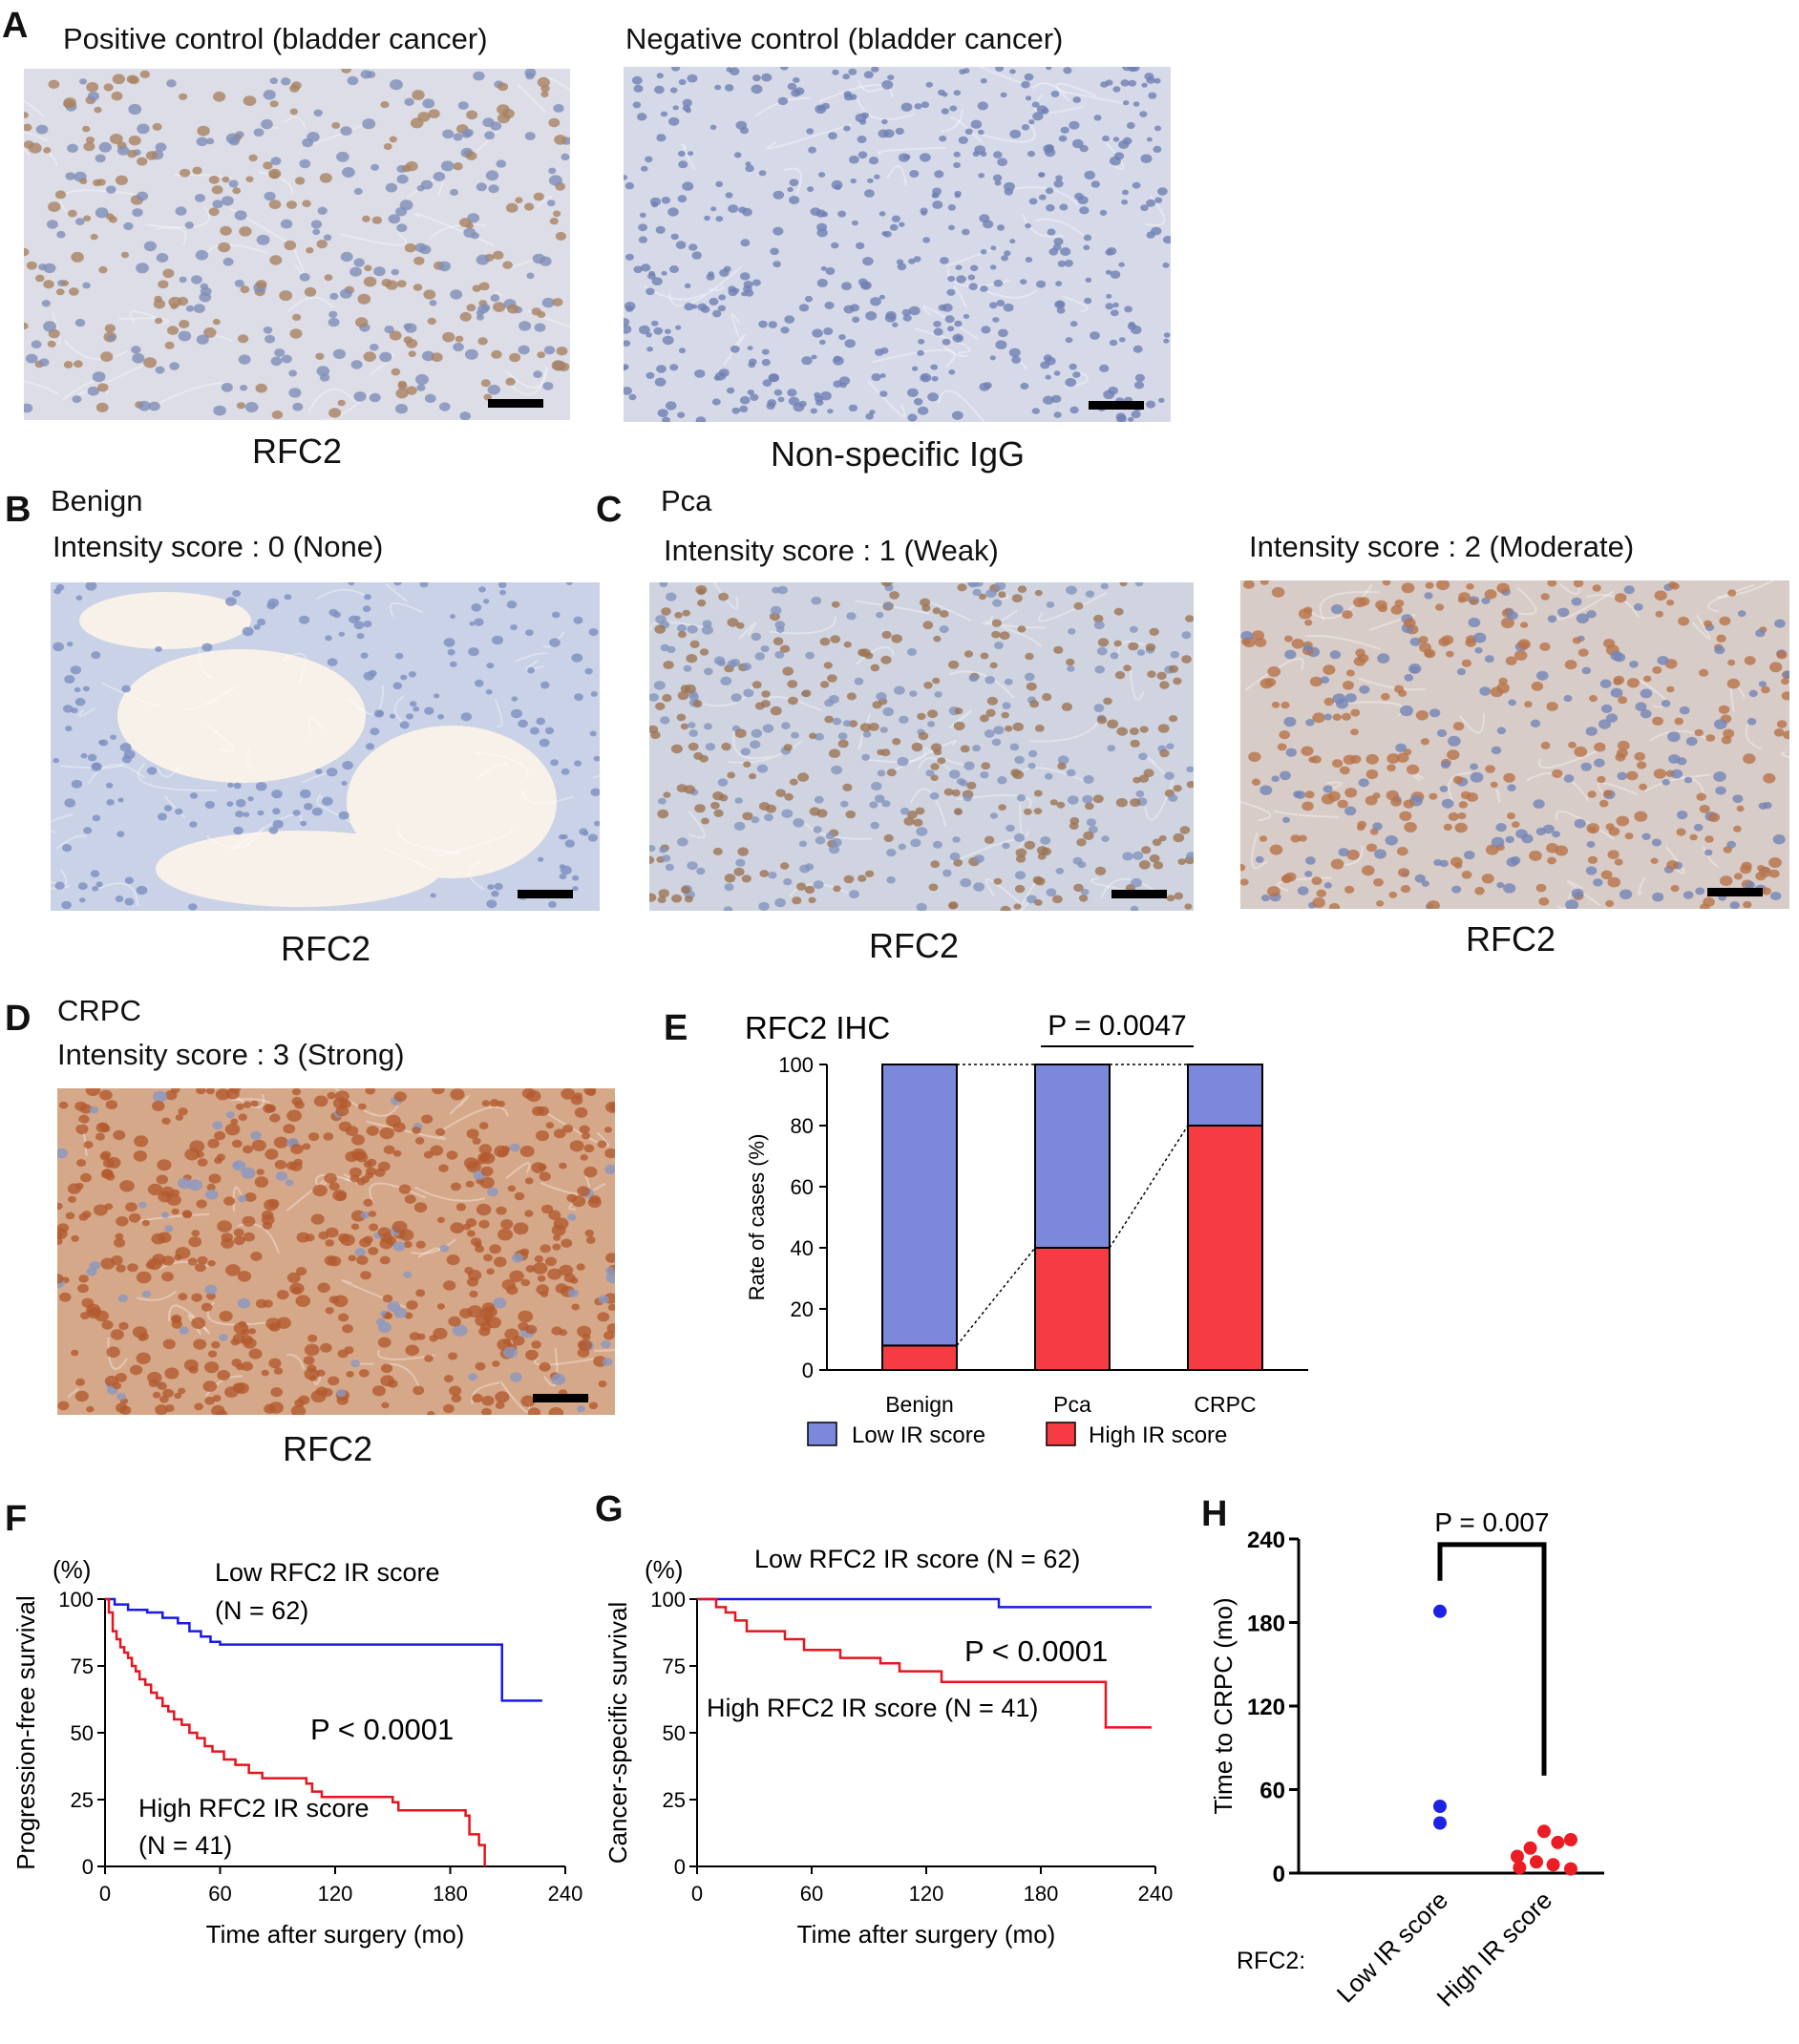  I want to click on micrograph-positive-control-image, so click(297, 244).